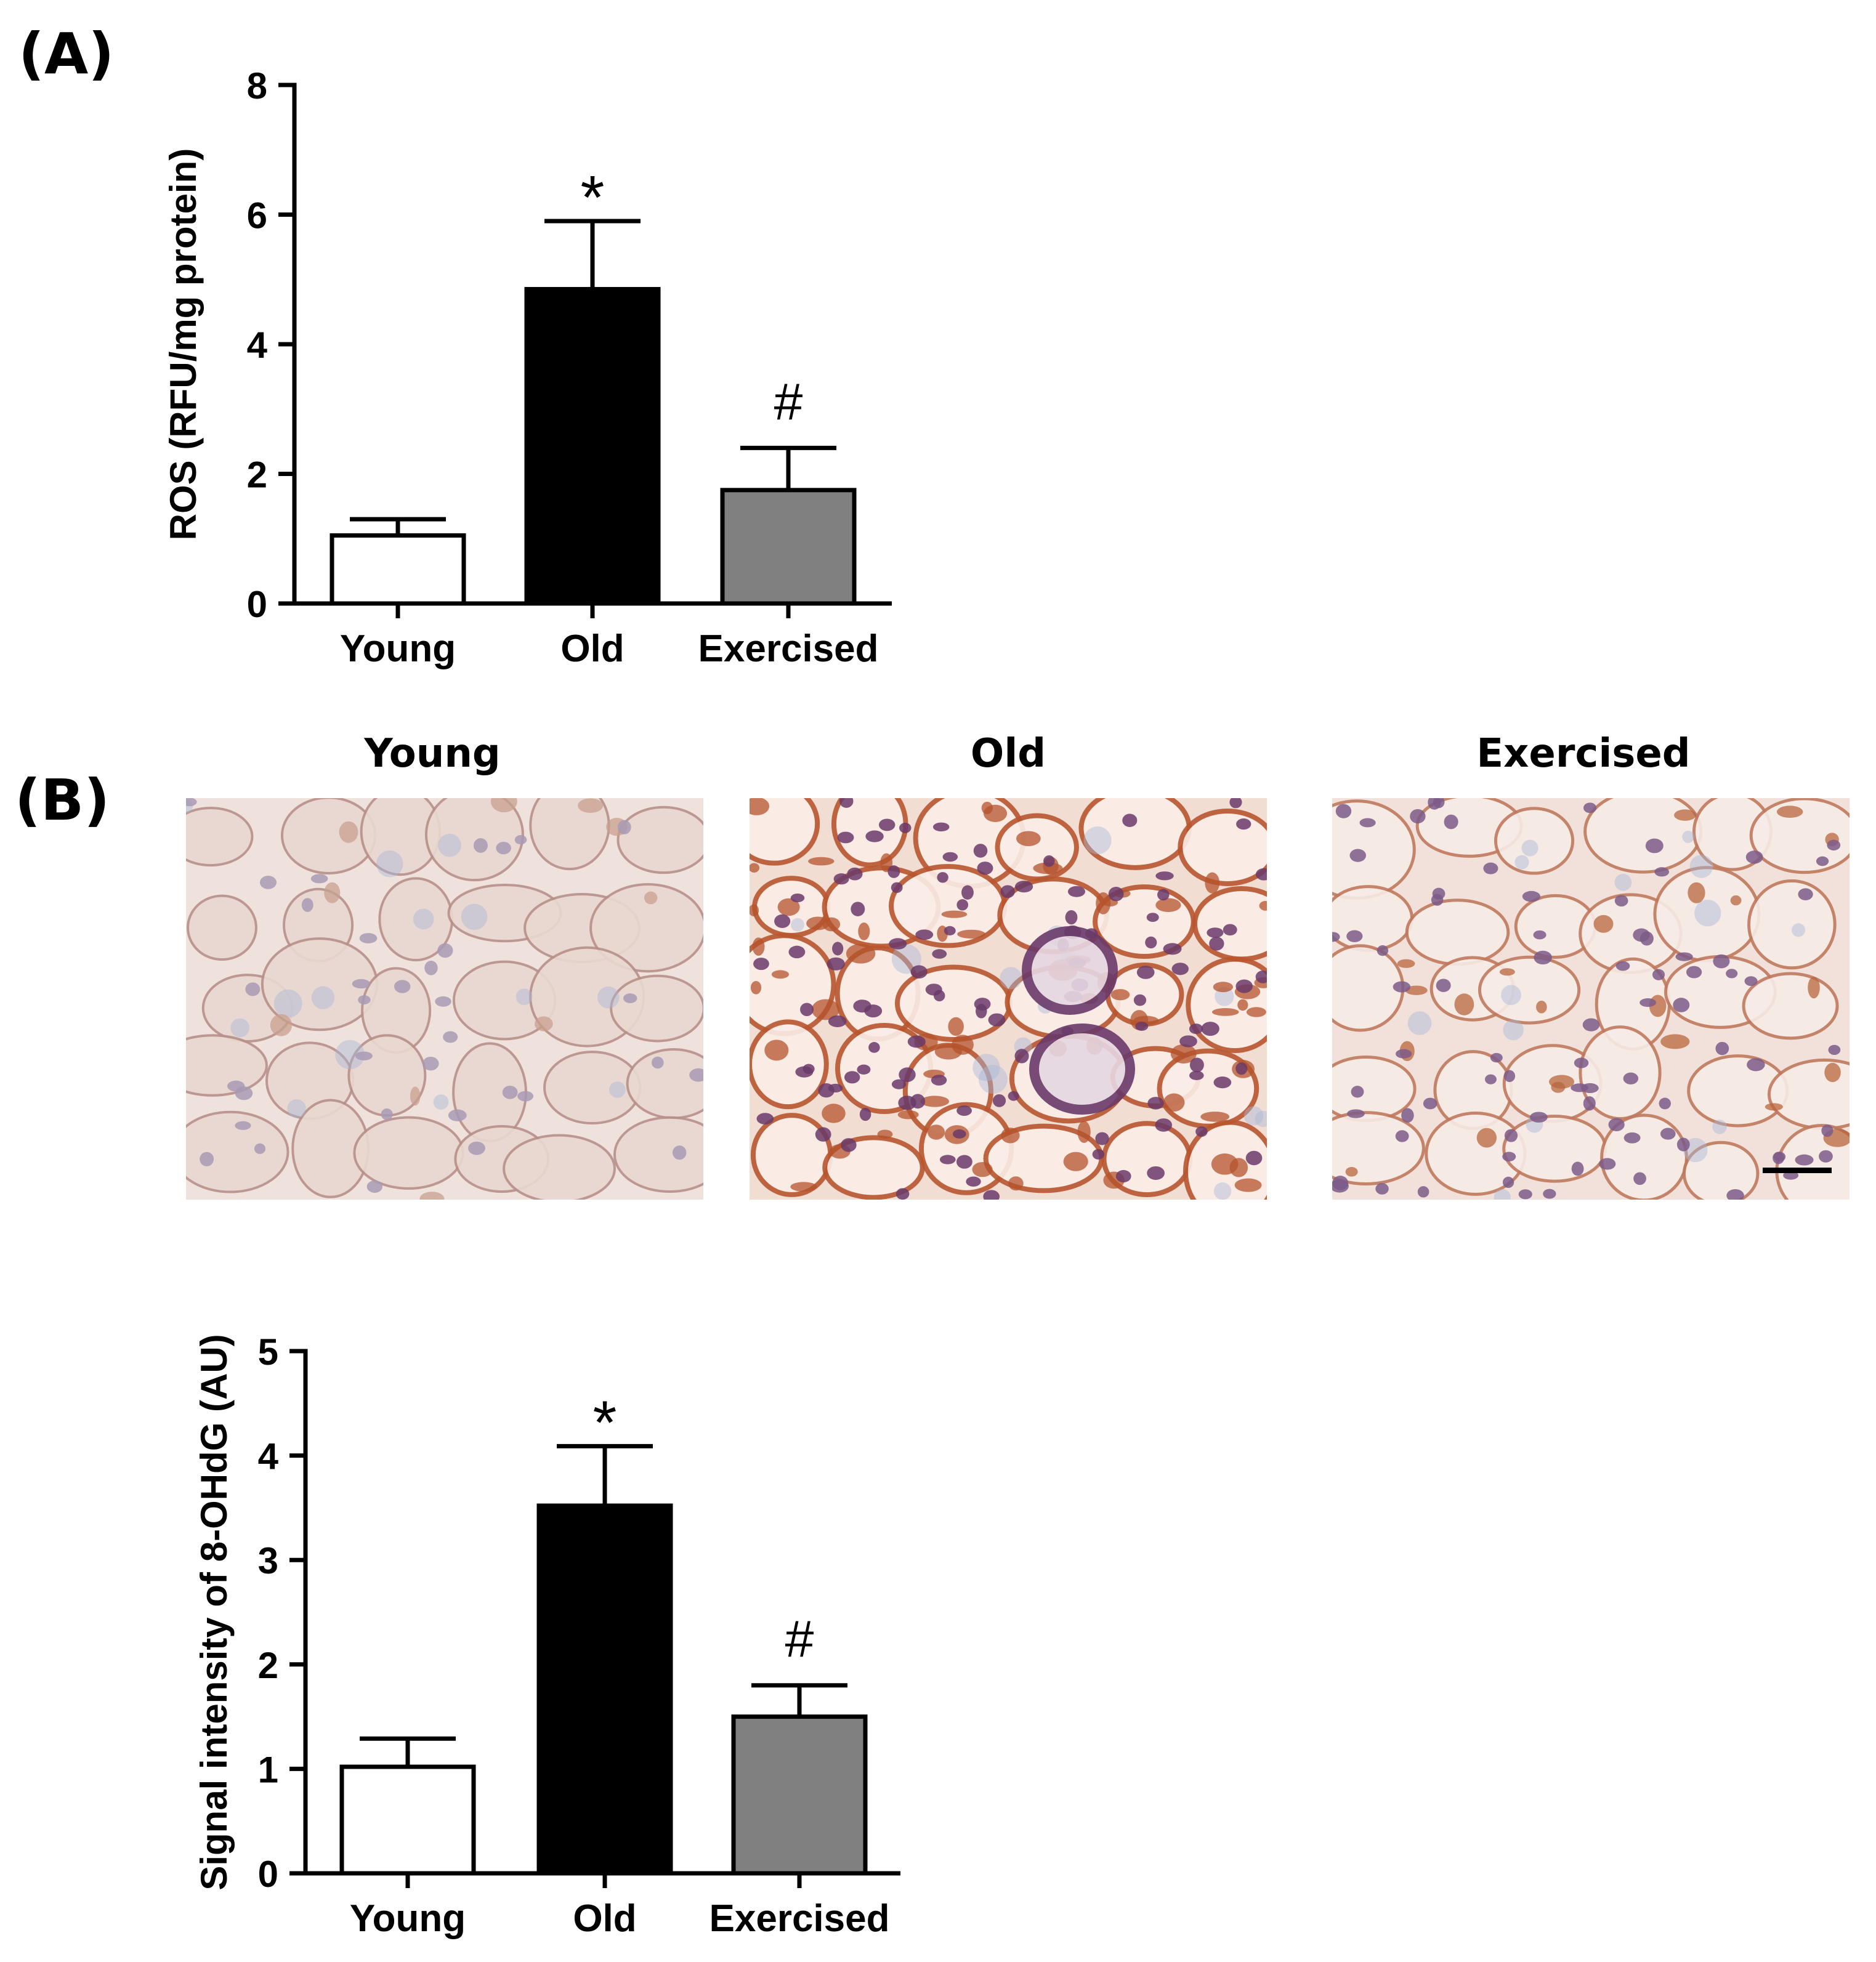 This screenshot has width=1876, height=1962. Describe the element at coordinates (604, 1918) in the screenshot. I see `x-tick-label-old: Old` at that location.